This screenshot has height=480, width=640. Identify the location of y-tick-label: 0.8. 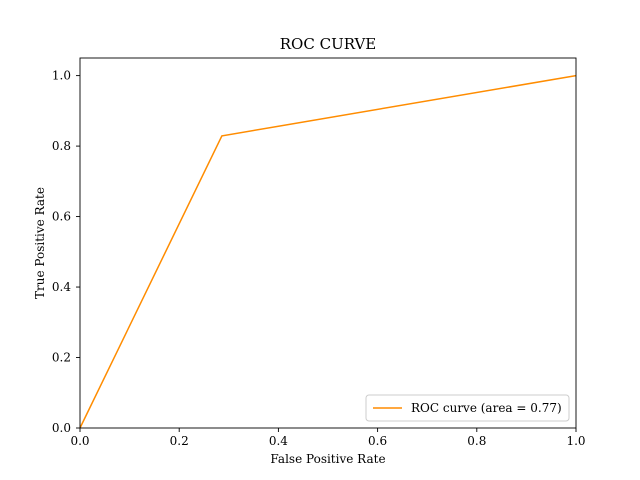
(61, 146).